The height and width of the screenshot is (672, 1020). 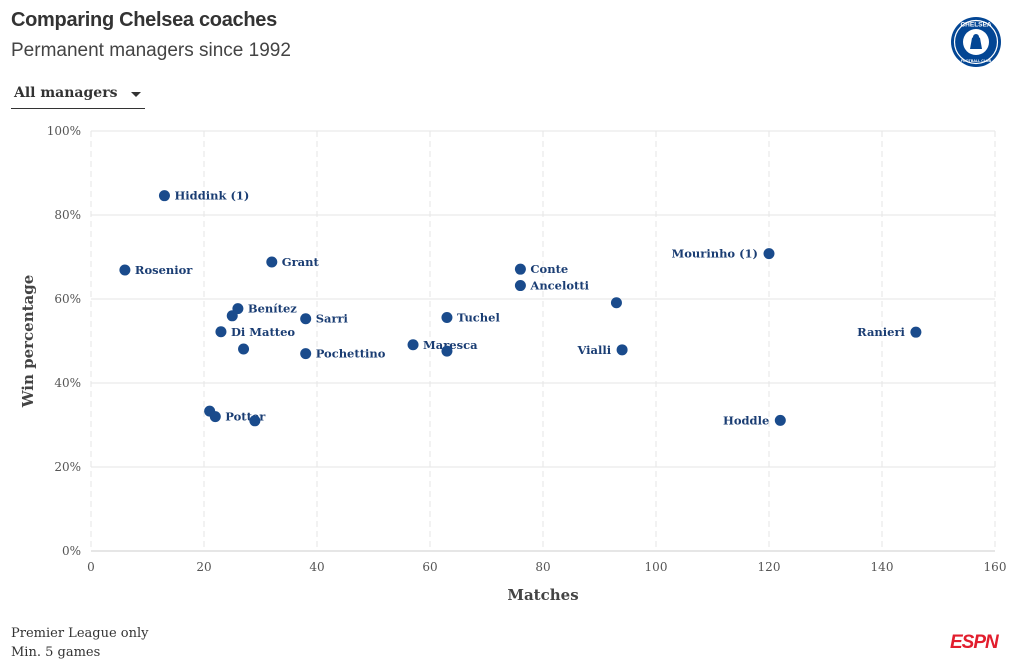 What do you see at coordinates (881, 332) in the screenshot?
I see `point-label: Ranieri` at bounding box center [881, 332].